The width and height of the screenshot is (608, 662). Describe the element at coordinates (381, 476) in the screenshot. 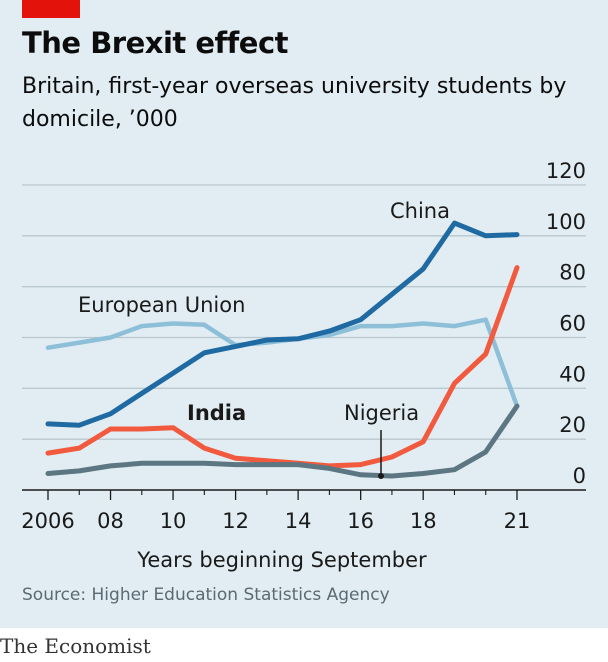

I see `nigeria-pointer-dot` at that location.